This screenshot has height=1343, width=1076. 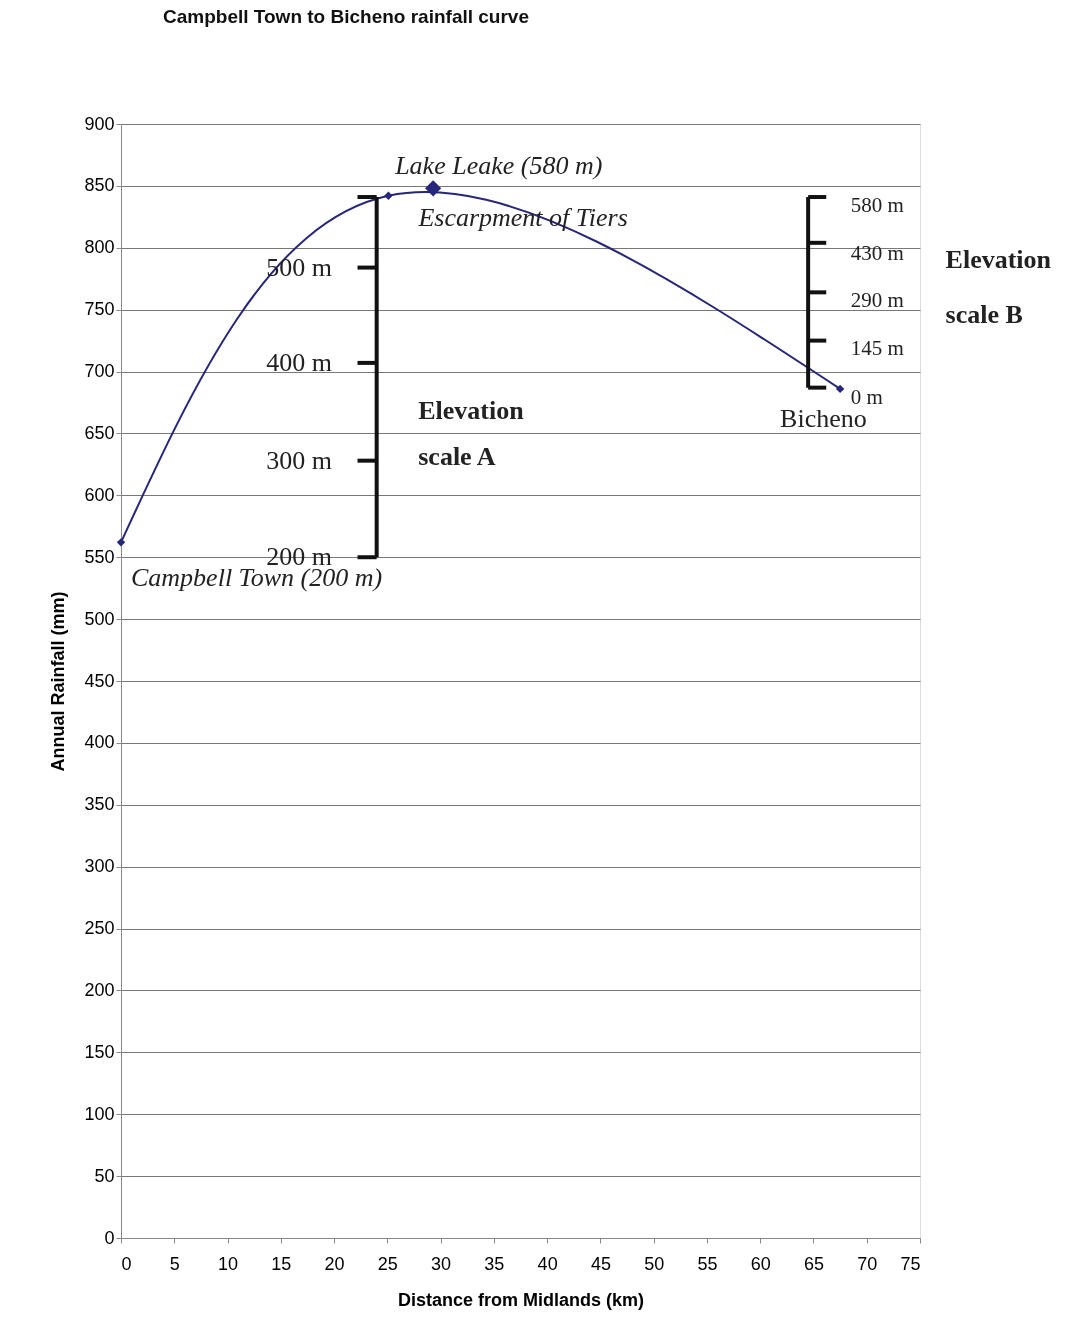 What do you see at coordinates (494, 1263) in the screenshot?
I see `x-tick-label: 35` at bounding box center [494, 1263].